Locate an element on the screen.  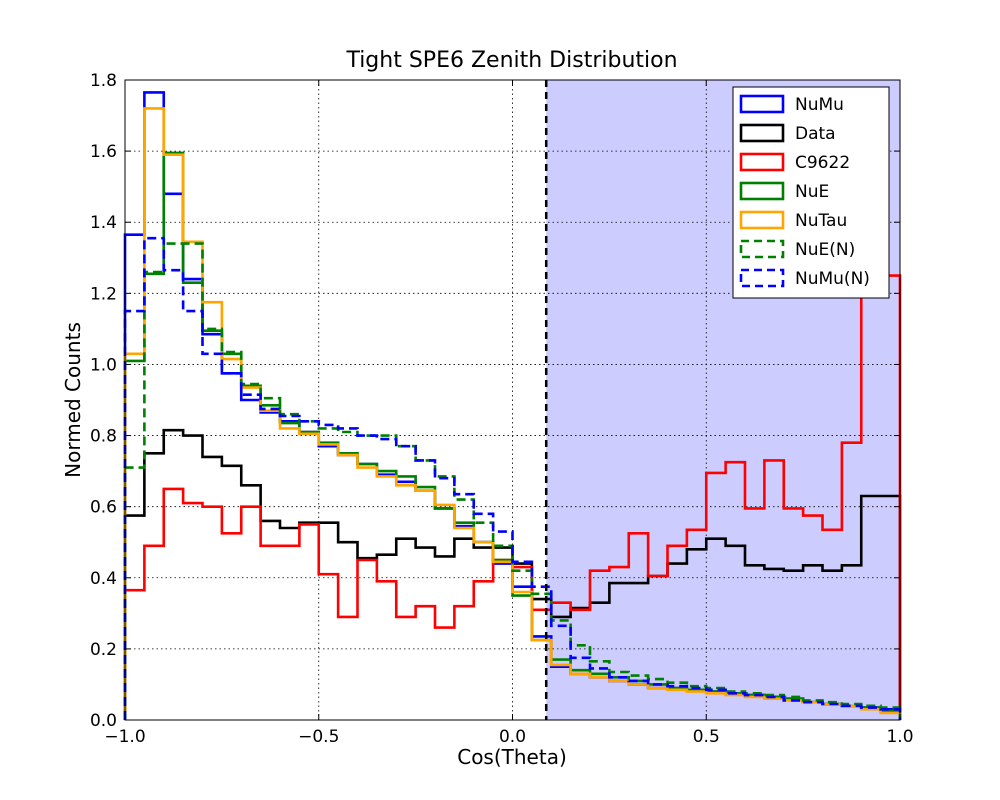
x-tick-label: 0.5 is located at coordinates (706, 737).